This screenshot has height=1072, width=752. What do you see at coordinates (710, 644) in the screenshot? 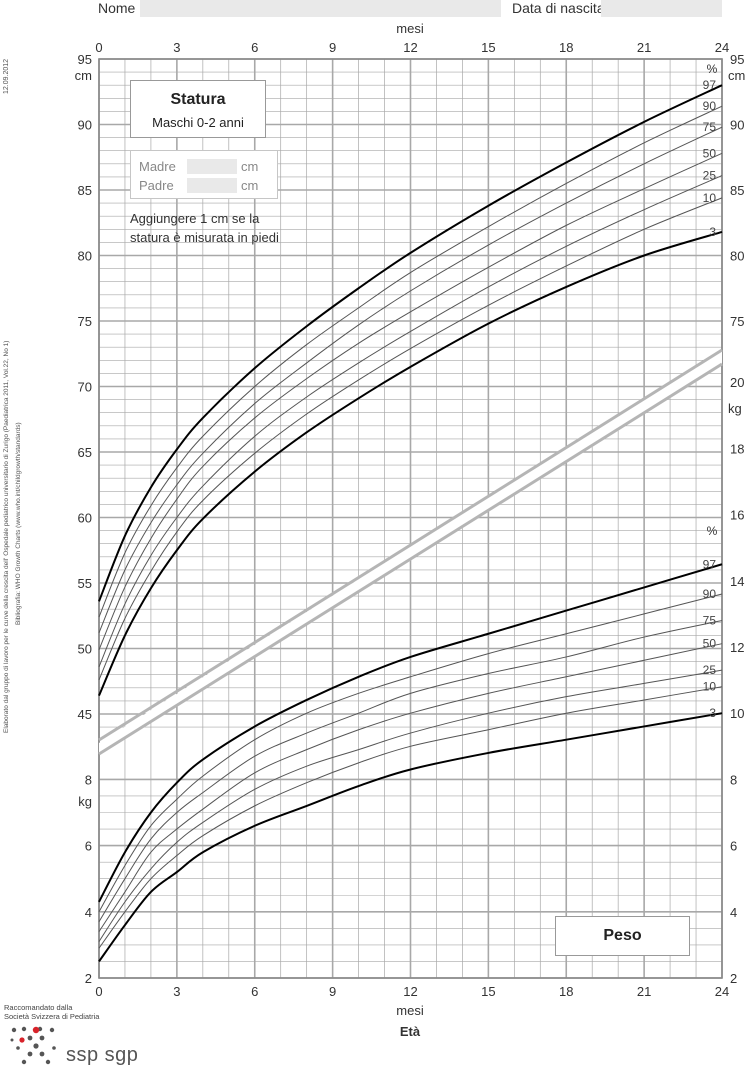
I see `weight-percentile-label-p50: 50` at bounding box center [710, 644].